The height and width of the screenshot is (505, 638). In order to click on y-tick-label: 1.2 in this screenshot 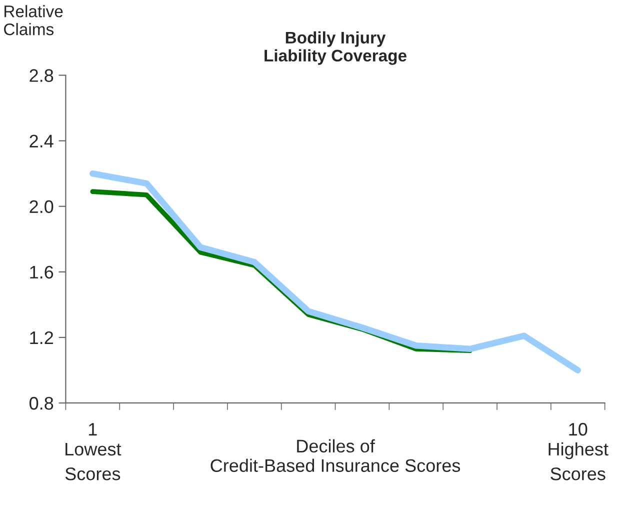, I will do `click(42, 337)`.